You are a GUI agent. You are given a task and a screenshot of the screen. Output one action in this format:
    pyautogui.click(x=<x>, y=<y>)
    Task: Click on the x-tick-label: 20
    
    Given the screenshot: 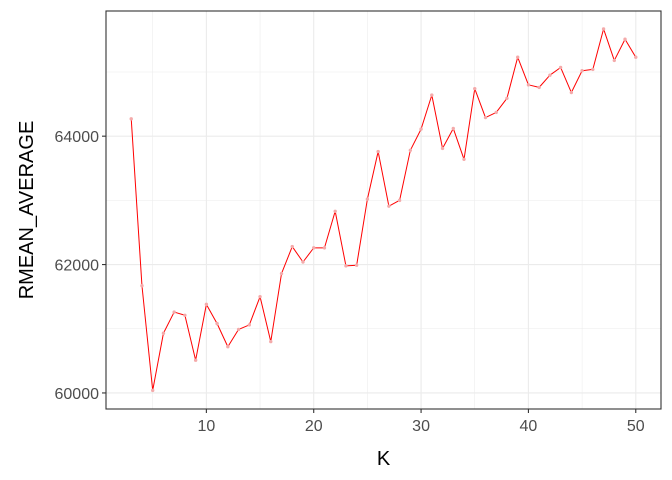 What is the action you would take?
    pyautogui.click(x=314, y=426)
    